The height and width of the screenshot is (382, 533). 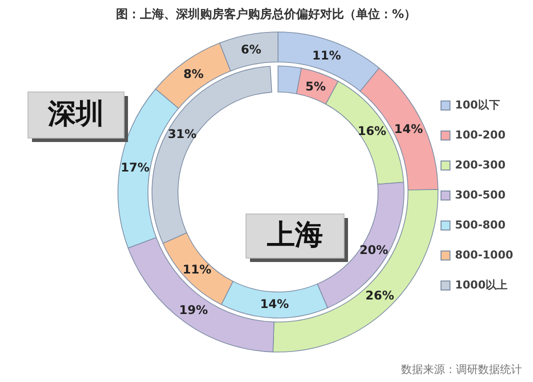 I want to click on legend-label: 100-200, so click(x=480, y=135).